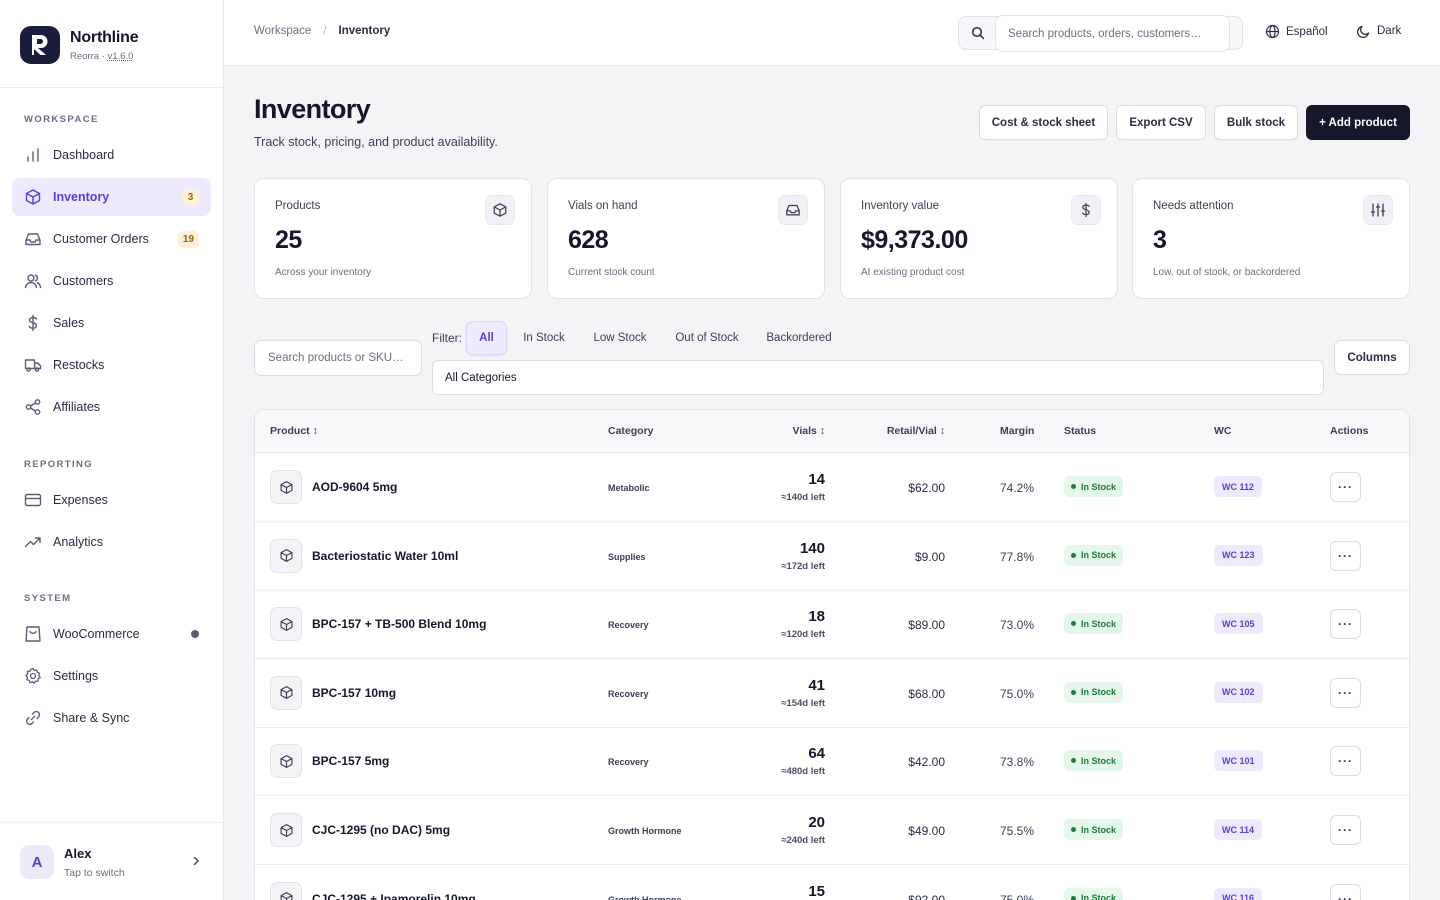  Describe the element at coordinates (486, 338) in the screenshot. I see `filter-chip-all: All` at that location.